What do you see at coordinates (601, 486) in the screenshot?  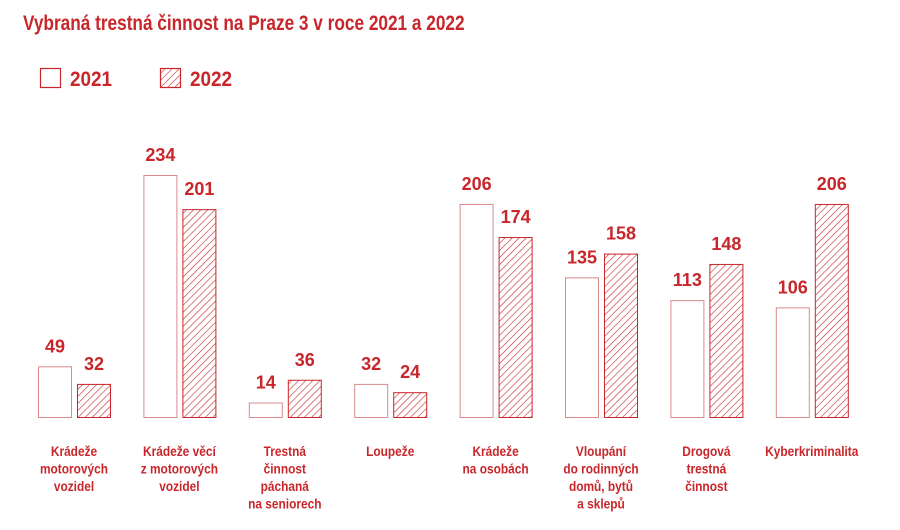 I see `category-label: domů, bytů` at bounding box center [601, 486].